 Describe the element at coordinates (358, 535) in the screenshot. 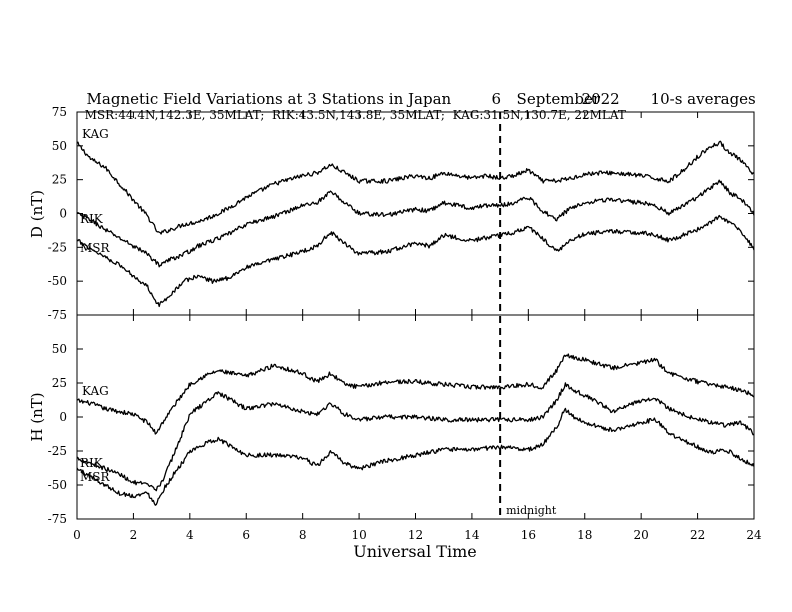

I see `h-xtick-label: 10` at that location.